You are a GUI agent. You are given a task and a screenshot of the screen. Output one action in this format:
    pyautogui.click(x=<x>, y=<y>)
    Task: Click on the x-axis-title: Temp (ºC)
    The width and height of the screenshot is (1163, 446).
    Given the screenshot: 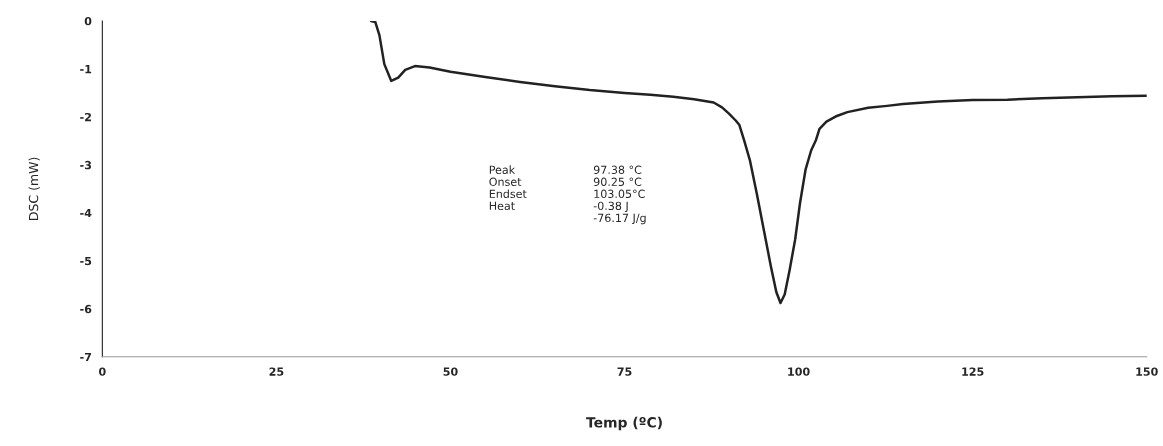 What is the action you would take?
    pyautogui.click(x=624, y=423)
    